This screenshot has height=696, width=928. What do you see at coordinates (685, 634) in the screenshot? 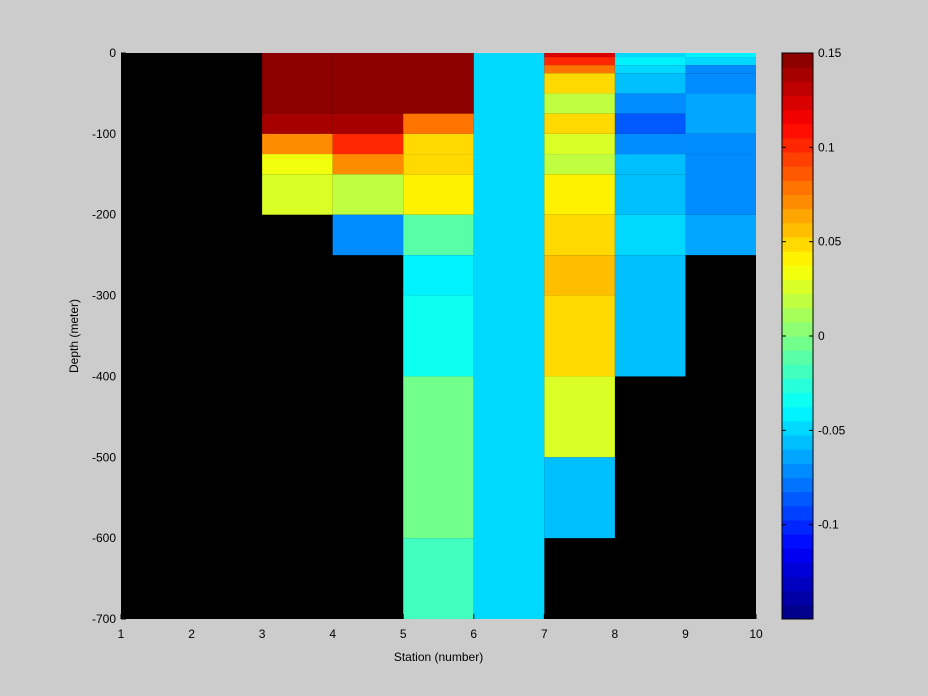
I see `x-tick-label: 9` at bounding box center [685, 634].